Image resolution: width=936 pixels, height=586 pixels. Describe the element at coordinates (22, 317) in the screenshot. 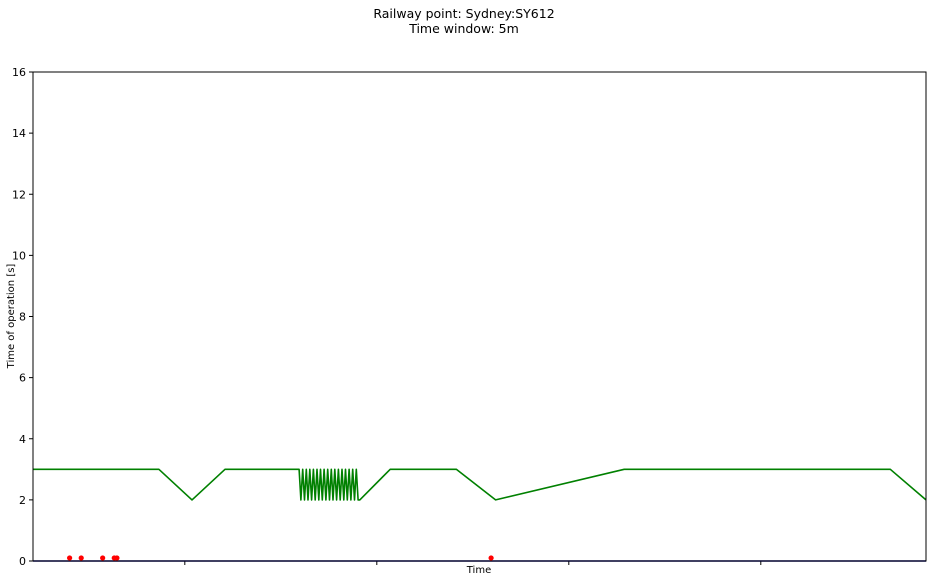

I see `y-tick-label: 8` at that location.